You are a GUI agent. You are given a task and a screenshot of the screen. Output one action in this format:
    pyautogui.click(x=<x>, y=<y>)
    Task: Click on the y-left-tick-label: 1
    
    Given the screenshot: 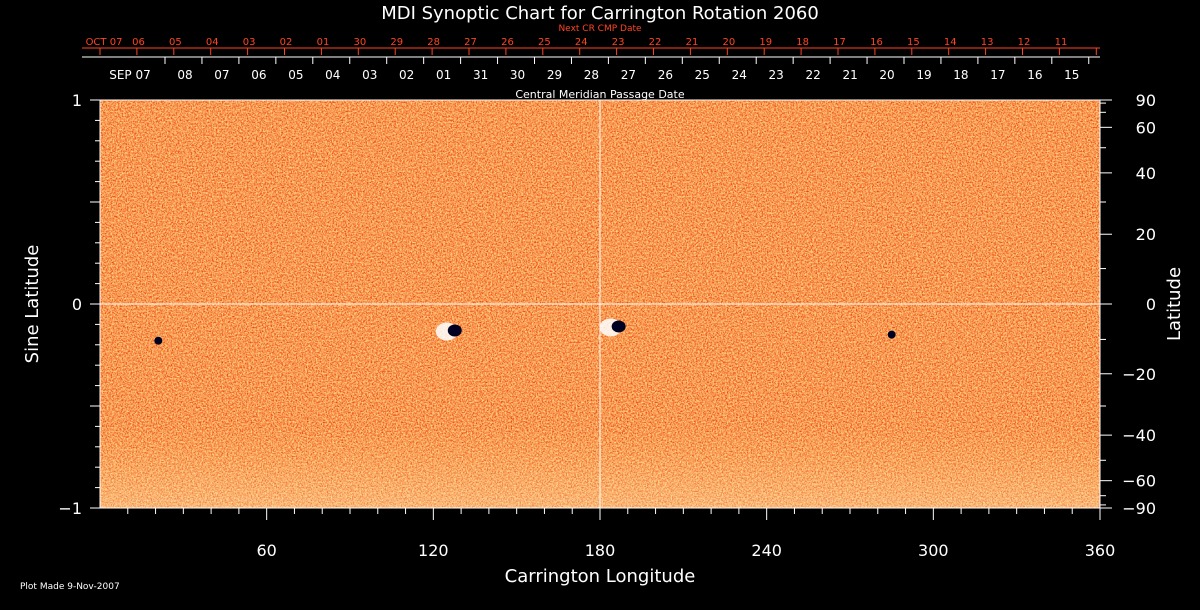 What is the action you would take?
    pyautogui.click(x=77, y=100)
    